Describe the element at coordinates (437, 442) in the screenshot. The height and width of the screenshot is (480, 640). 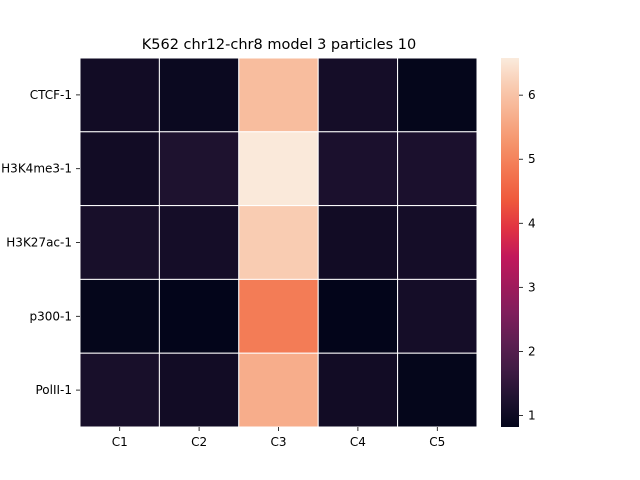
I see `column-tick-label: C5` at that location.